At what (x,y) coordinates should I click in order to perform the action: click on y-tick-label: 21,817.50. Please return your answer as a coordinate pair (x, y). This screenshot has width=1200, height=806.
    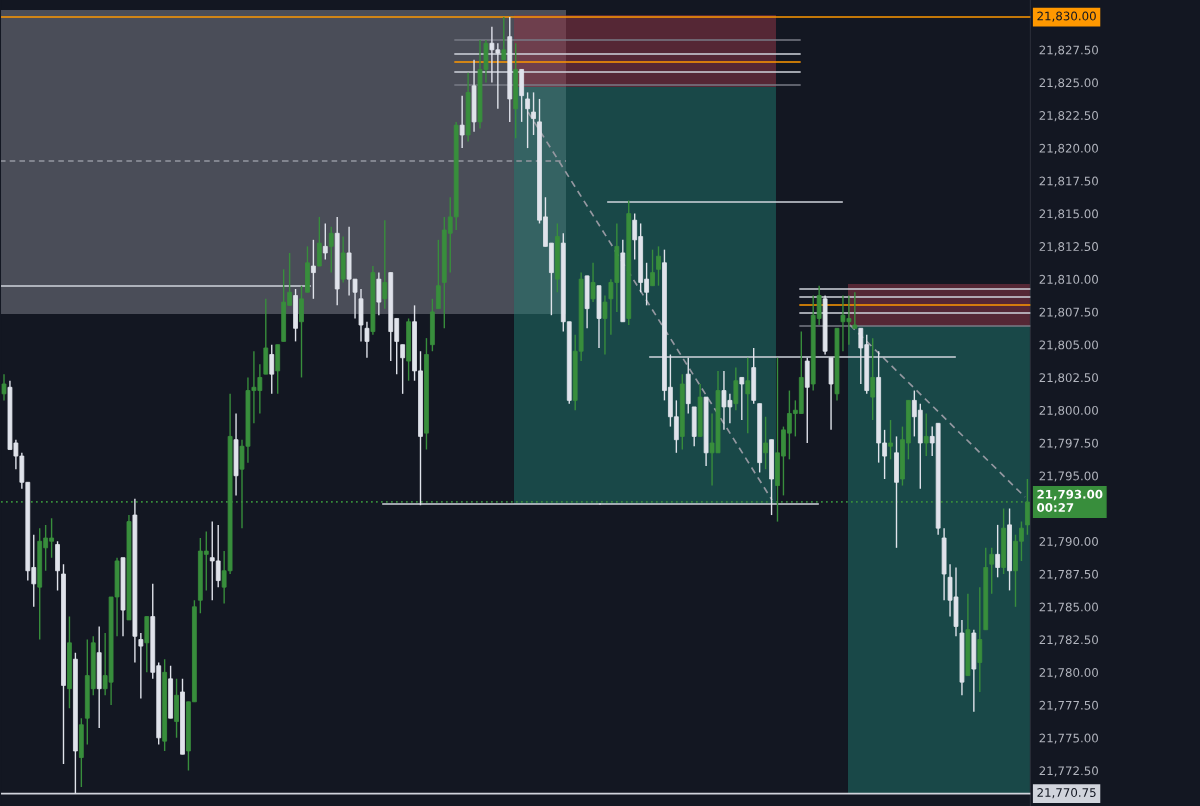
    Looking at the image, I should click on (1069, 181).